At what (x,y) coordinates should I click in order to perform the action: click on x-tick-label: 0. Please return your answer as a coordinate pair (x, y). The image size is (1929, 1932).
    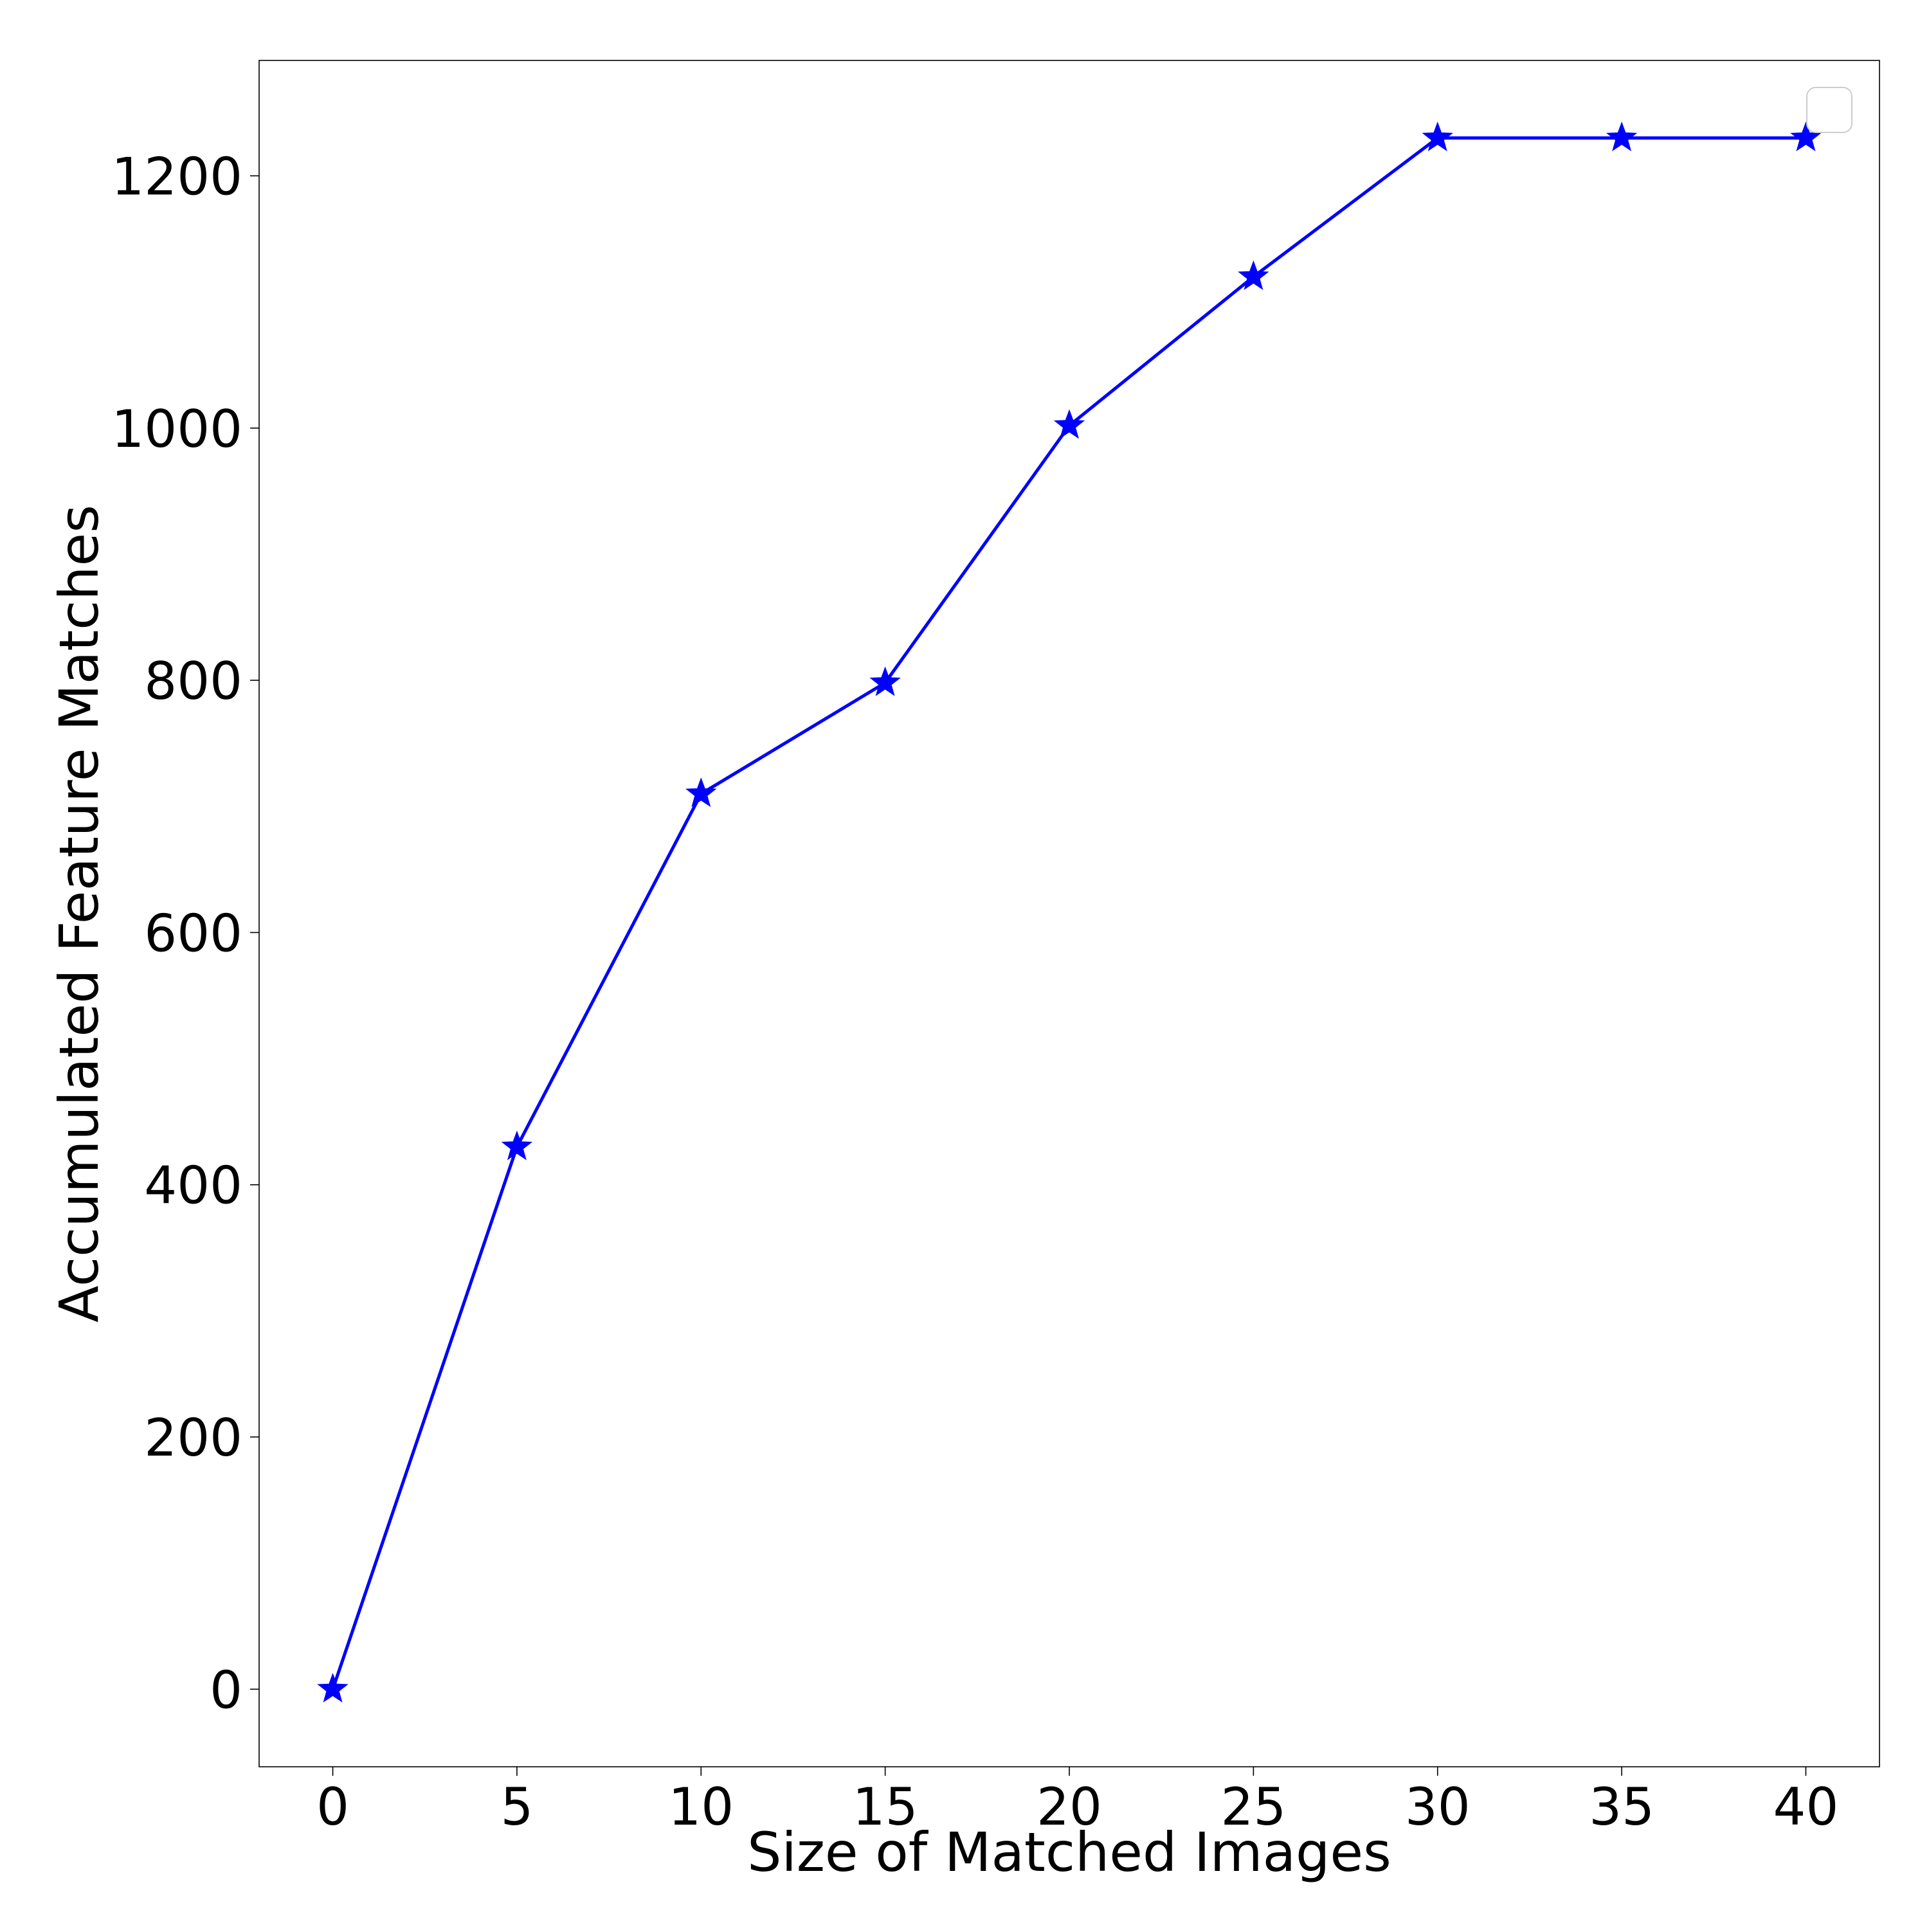
    Looking at the image, I should click on (333, 1807).